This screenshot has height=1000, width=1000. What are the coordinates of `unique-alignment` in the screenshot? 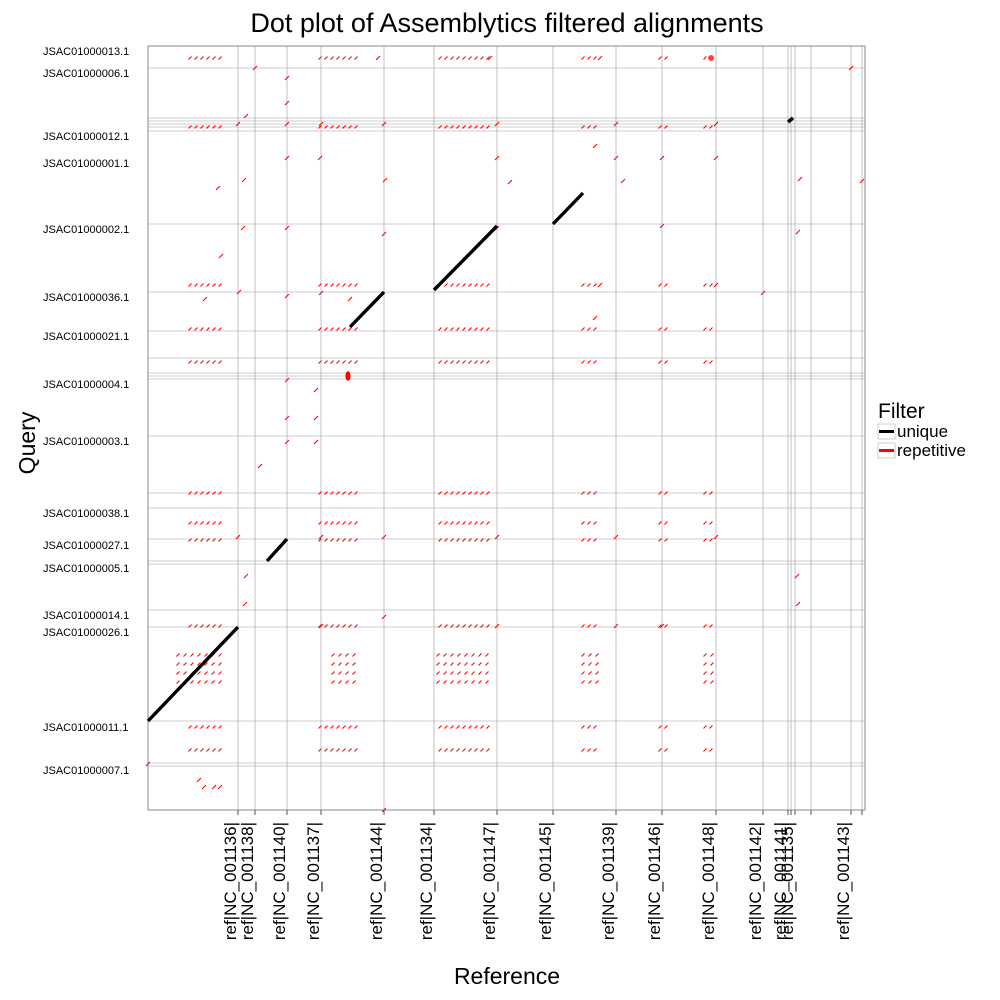 It's located at (790, 120).